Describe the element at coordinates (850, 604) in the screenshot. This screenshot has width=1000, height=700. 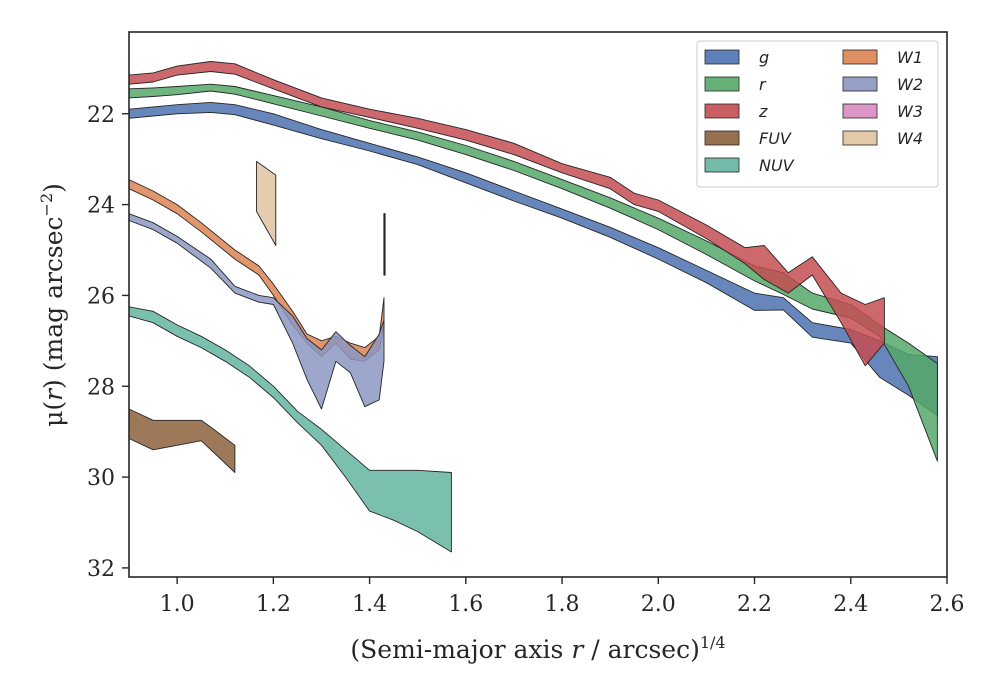
I see `x-tick-label: 2.4` at that location.